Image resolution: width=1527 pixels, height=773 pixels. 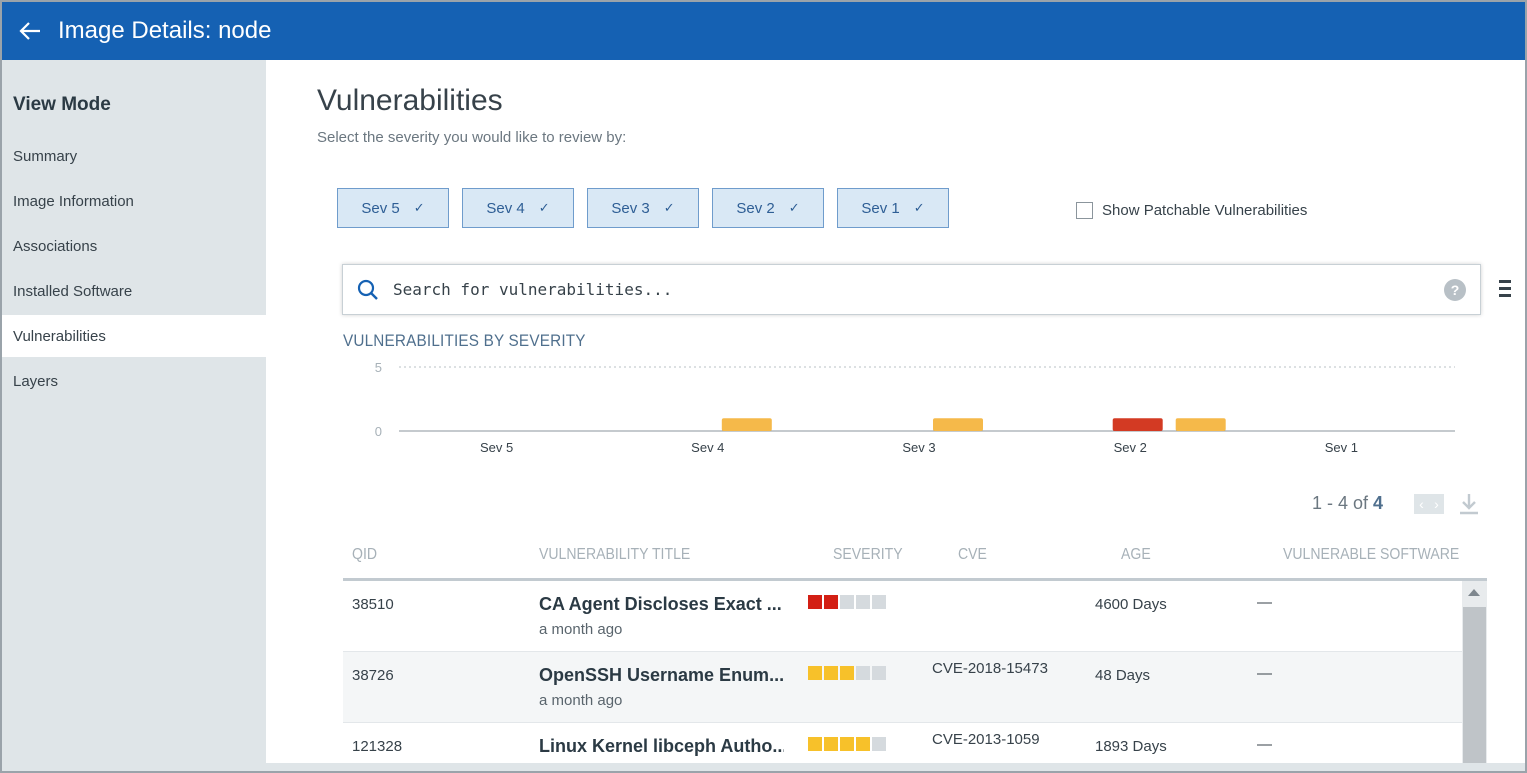 What do you see at coordinates (368, 289) in the screenshot?
I see `search-icon` at bounding box center [368, 289].